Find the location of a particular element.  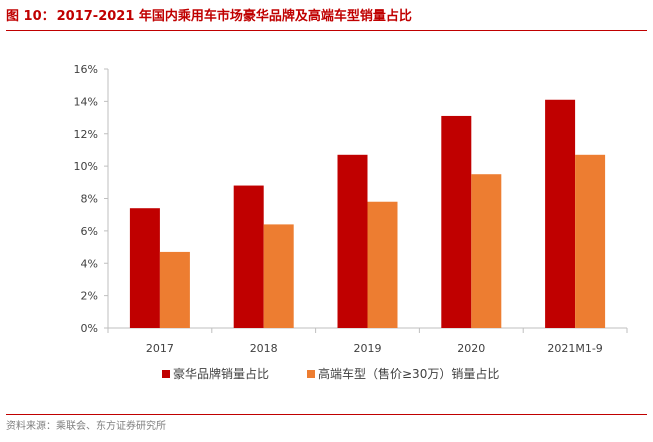

legend: 豪华品牌销量占比 高端车型（售价≥30万）销量占比 is located at coordinates (330, 373).